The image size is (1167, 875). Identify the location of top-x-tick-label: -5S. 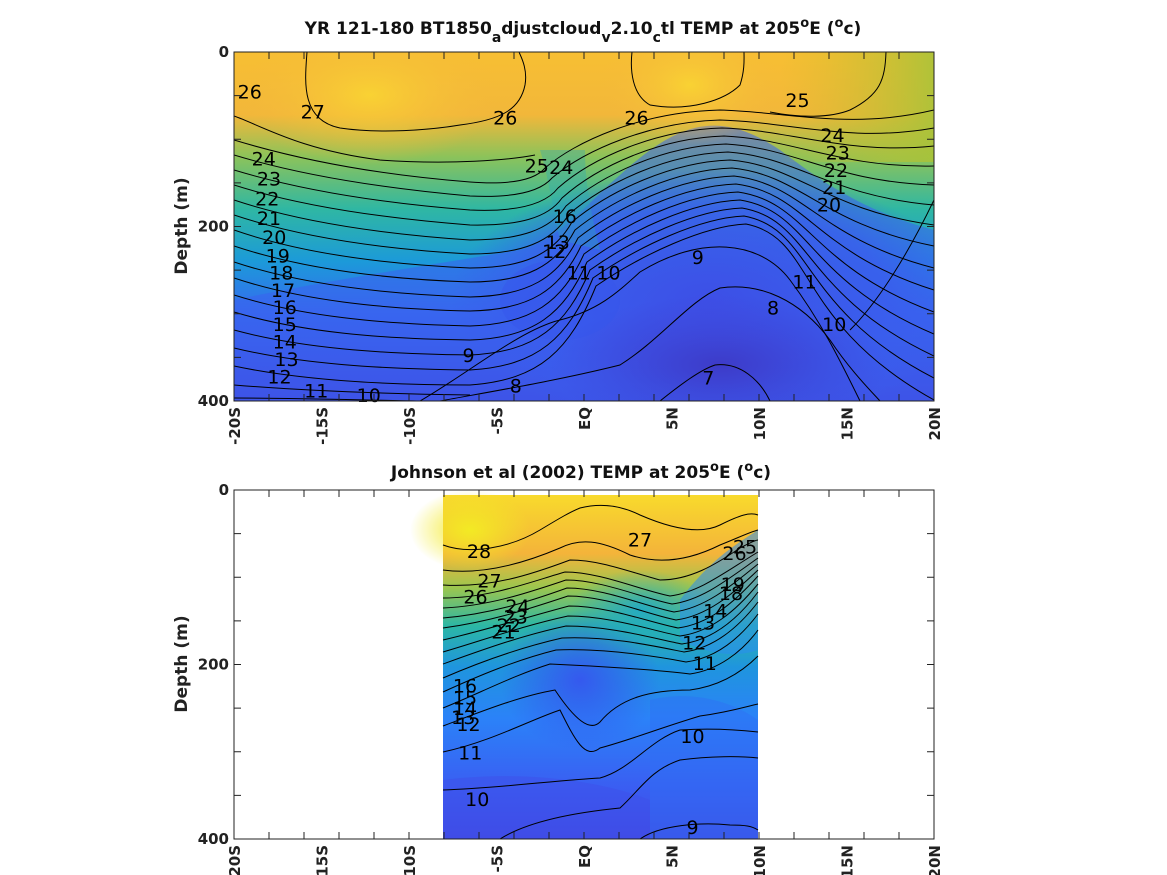
(498, 420).